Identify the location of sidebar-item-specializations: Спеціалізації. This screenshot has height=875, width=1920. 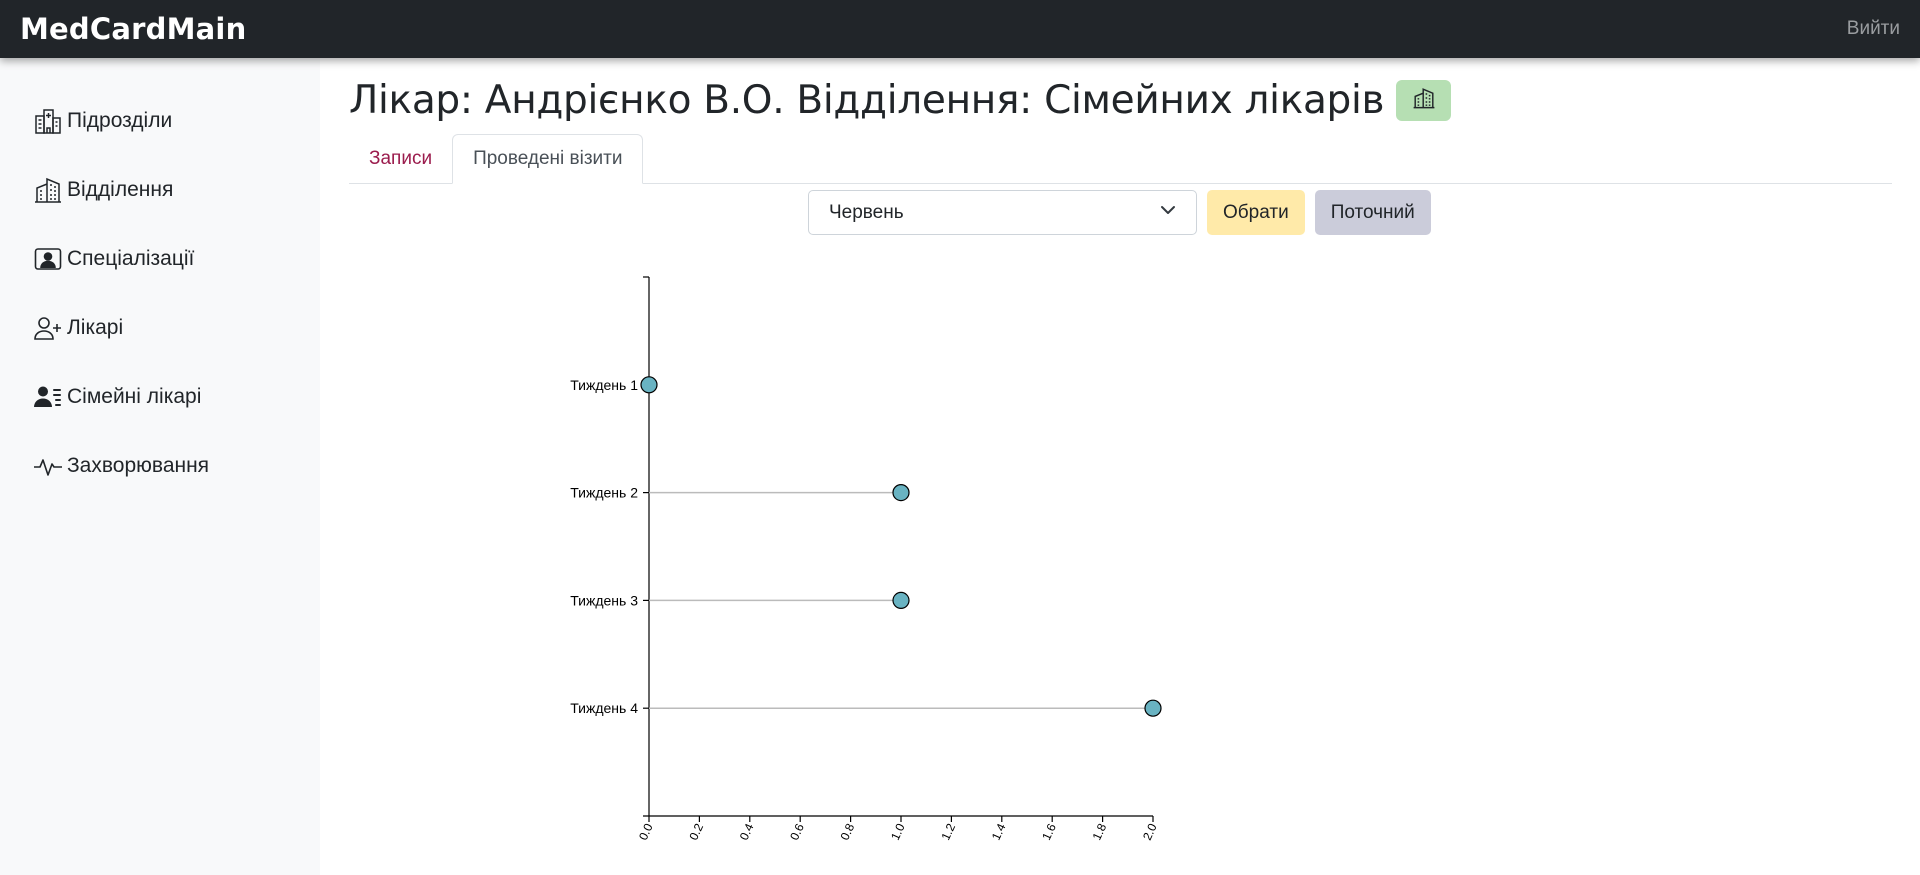
(160, 258).